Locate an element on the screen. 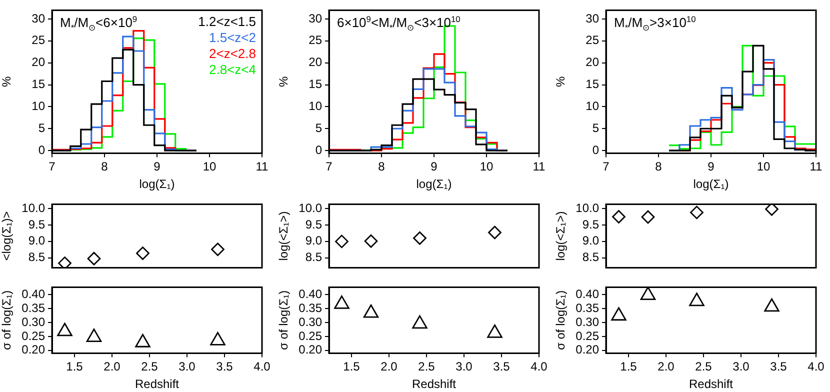  y-axis-title: <log(Σ₁)> is located at coordinates (7, 236).